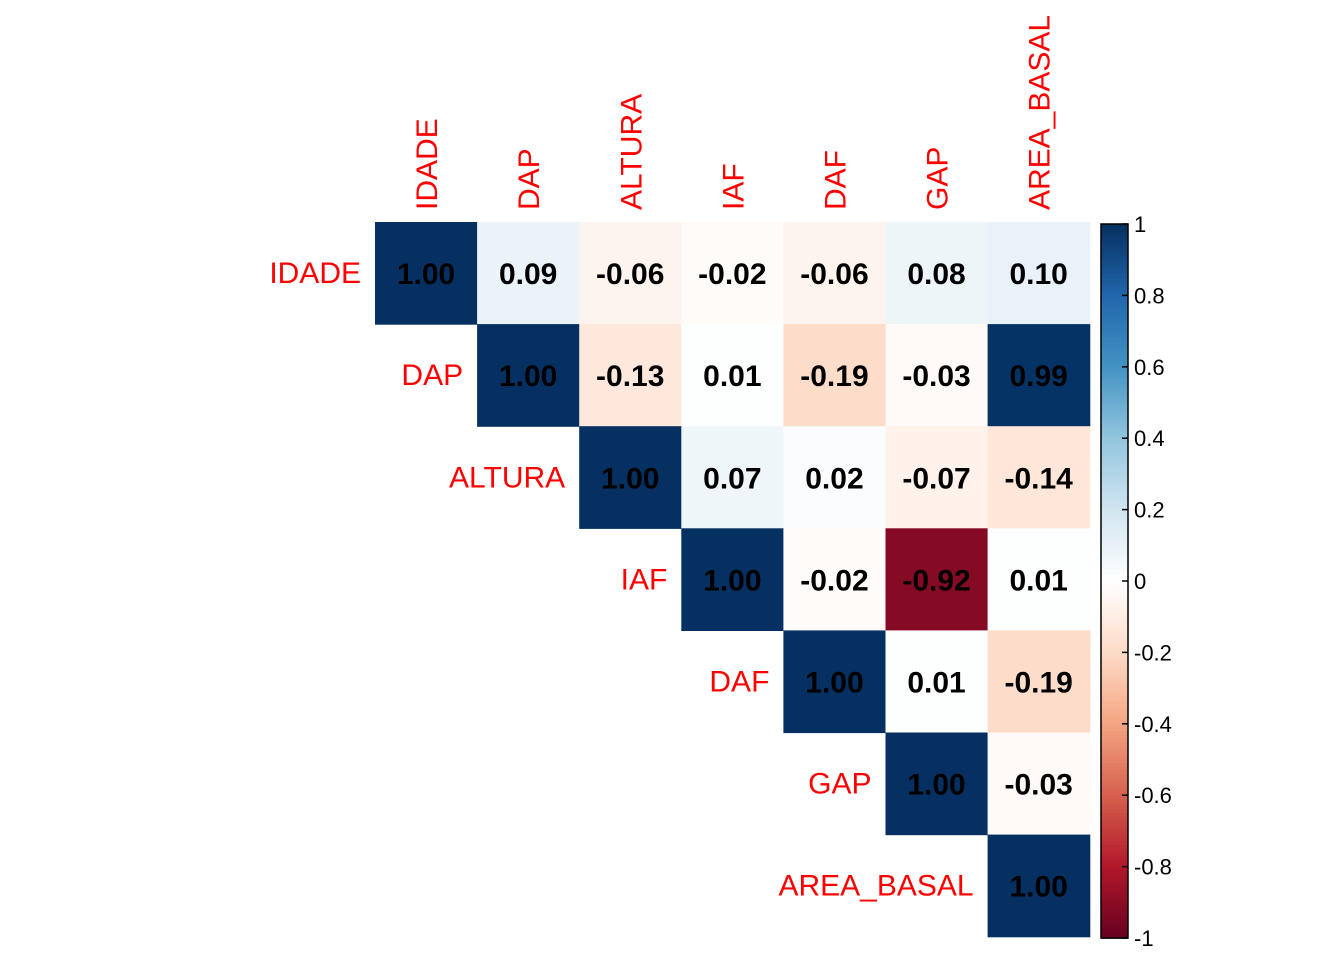  I want to click on heatmap-cell-iaf-daf, so click(835, 579).